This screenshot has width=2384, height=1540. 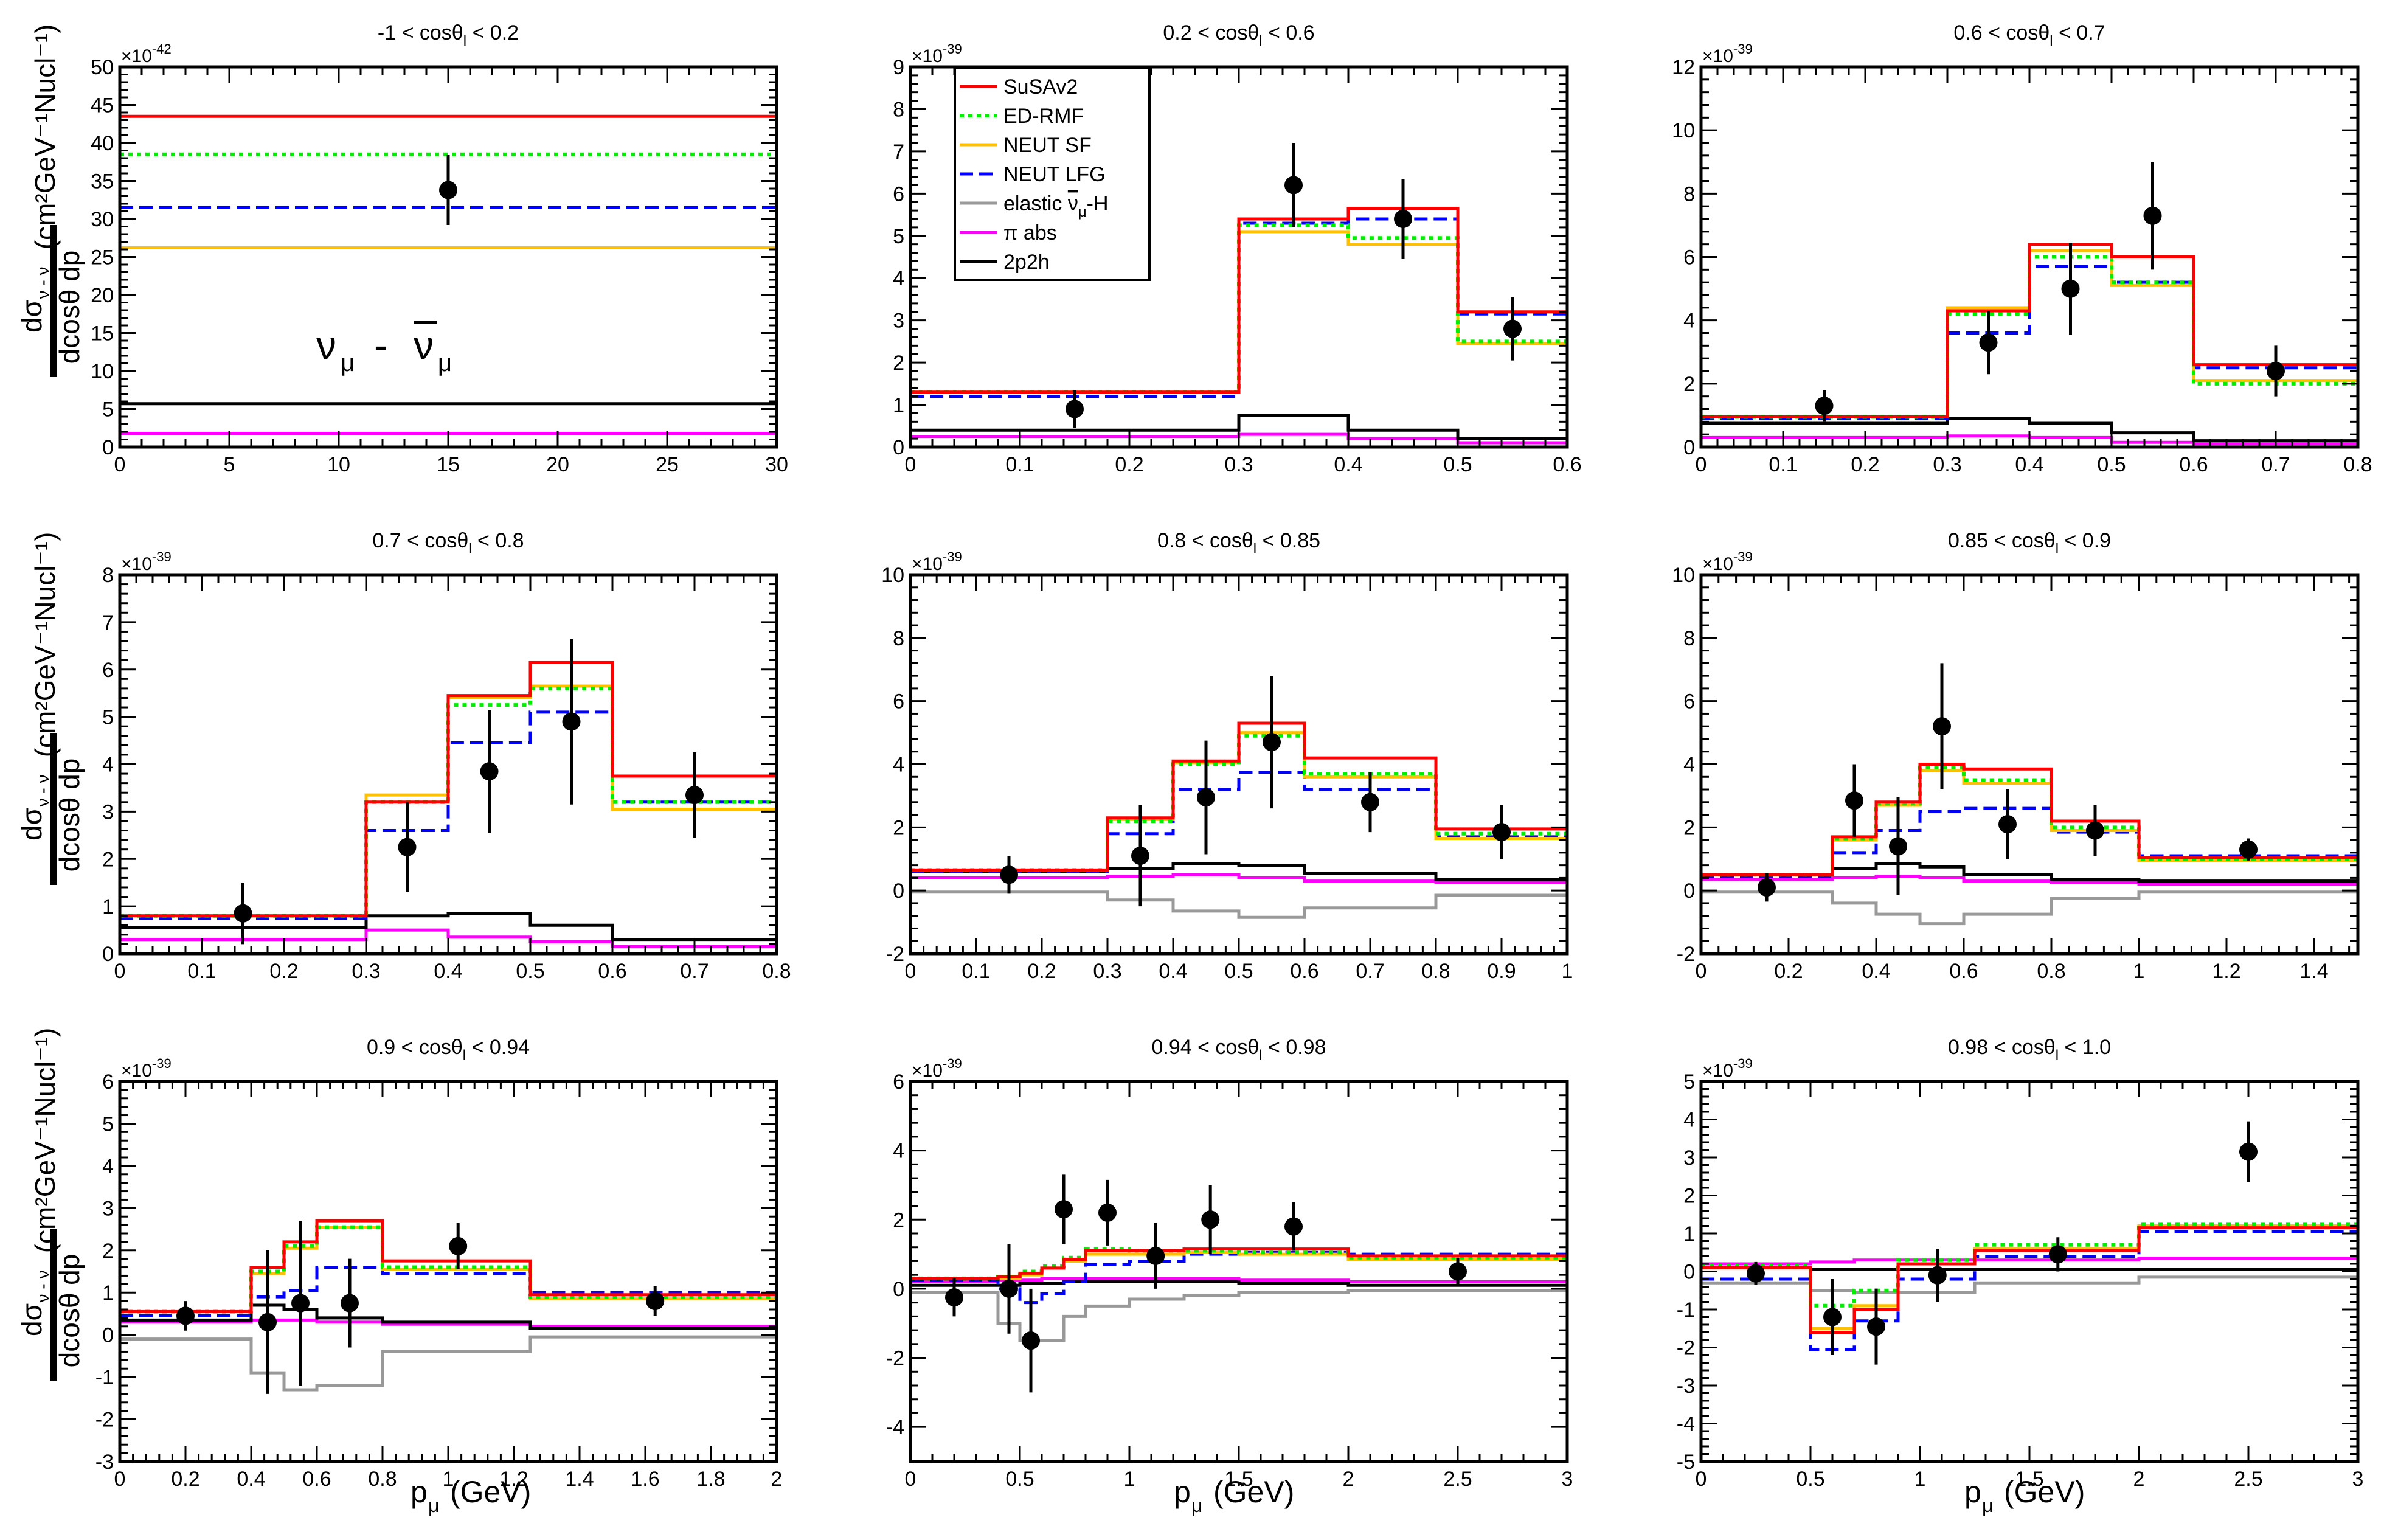 What do you see at coordinates (1348, 1479) in the screenshot?
I see `x-tick-label: 2` at bounding box center [1348, 1479].